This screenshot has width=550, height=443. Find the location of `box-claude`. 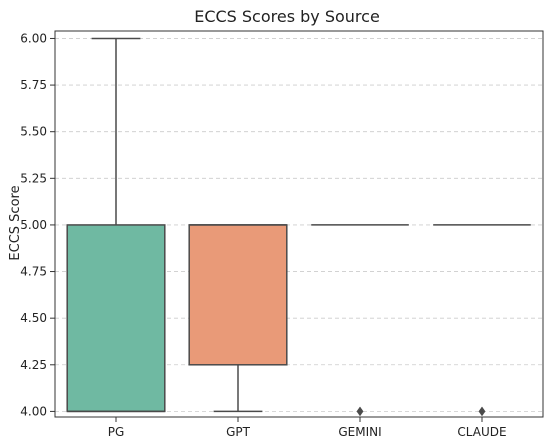

box-claude is located at coordinates (482, 320).